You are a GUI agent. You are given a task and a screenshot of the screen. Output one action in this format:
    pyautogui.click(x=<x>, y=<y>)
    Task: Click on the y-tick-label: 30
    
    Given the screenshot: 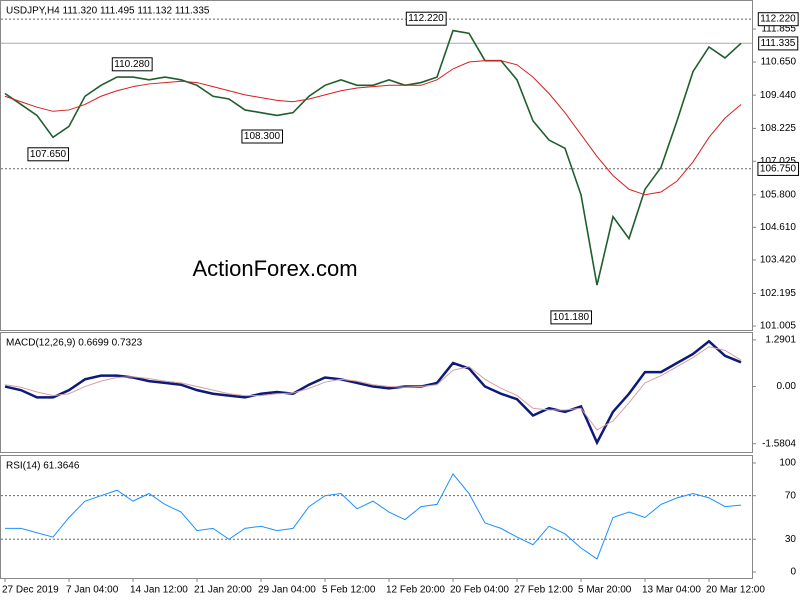 What is the action you would take?
    pyautogui.click(x=791, y=539)
    